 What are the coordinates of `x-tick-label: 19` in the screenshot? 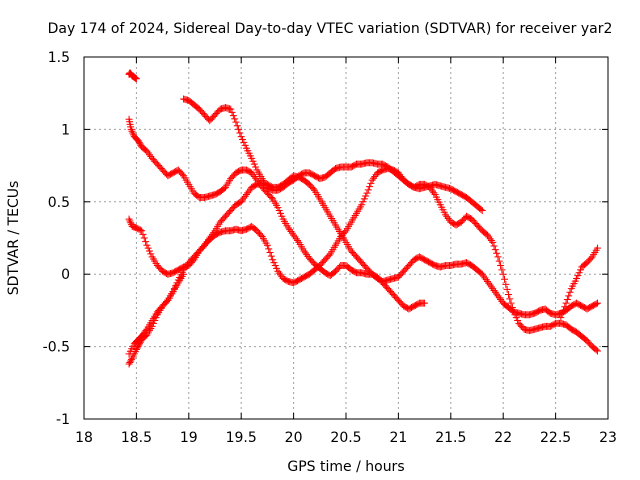 It's located at (189, 438).